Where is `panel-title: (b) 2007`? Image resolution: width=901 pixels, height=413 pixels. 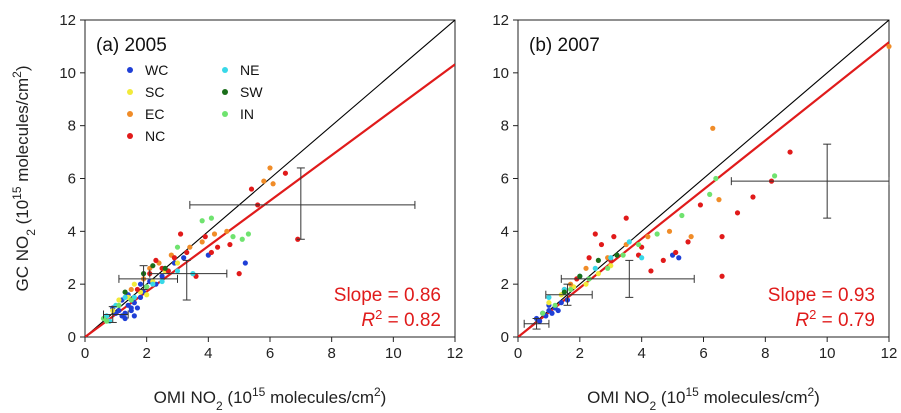 panel-title: (b) 2007 is located at coordinates (564, 45).